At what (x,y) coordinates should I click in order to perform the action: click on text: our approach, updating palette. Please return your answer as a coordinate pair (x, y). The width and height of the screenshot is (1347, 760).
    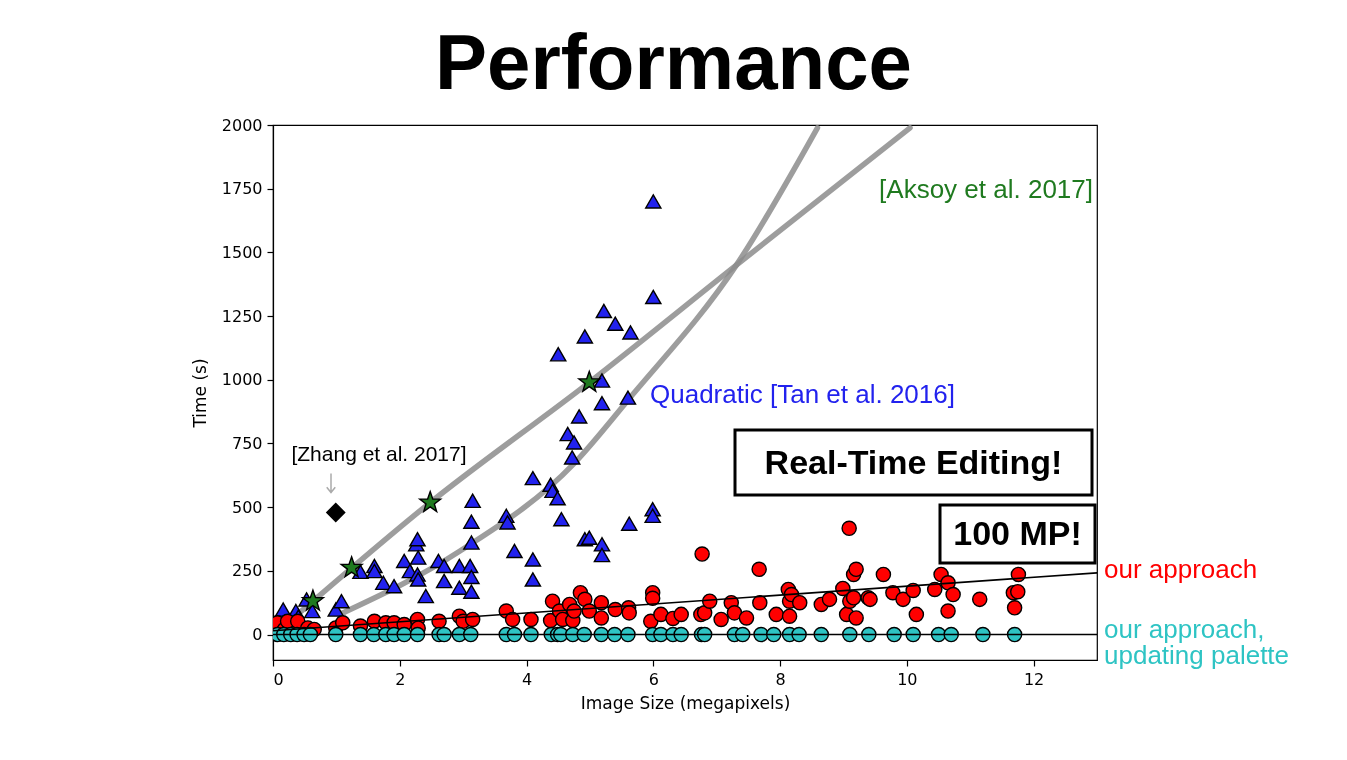
    Looking at the image, I should click on (1197, 642).